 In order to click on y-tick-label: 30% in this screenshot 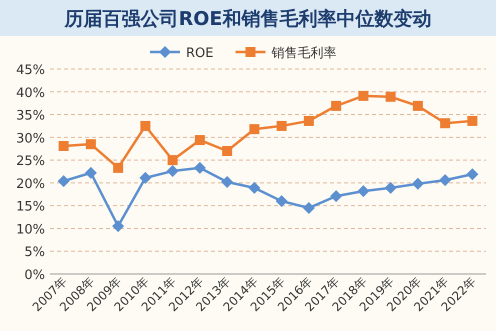, I will do `click(30, 138)`.